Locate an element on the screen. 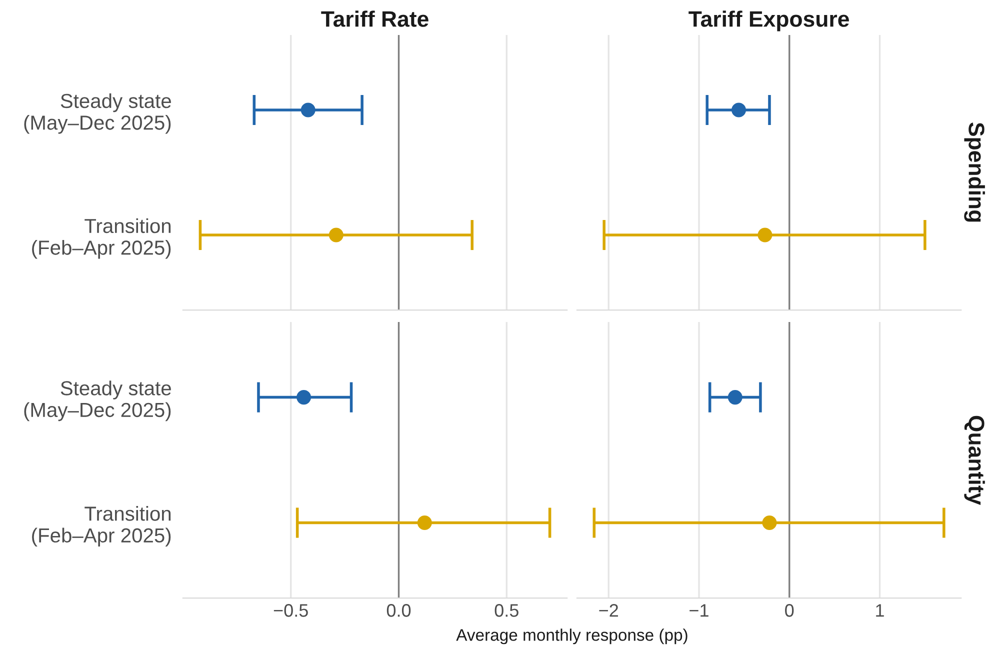  x-tick-label: 0.0 is located at coordinates (398, 610).